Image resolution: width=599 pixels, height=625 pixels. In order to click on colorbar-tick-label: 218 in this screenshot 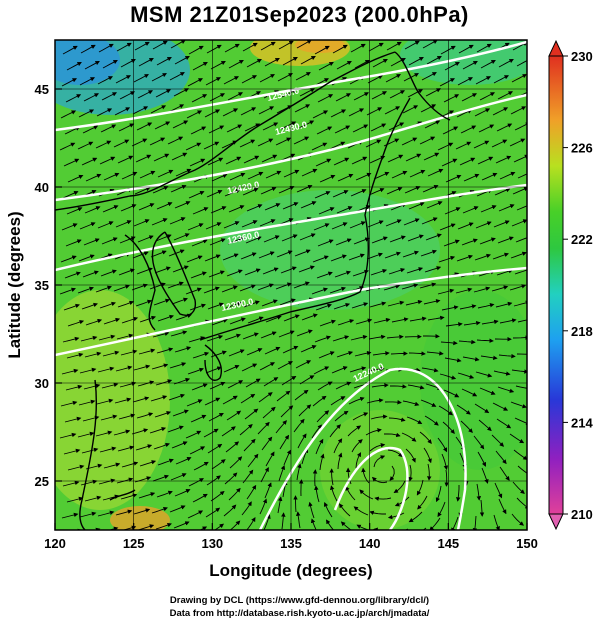, I will do `click(582, 331)`.